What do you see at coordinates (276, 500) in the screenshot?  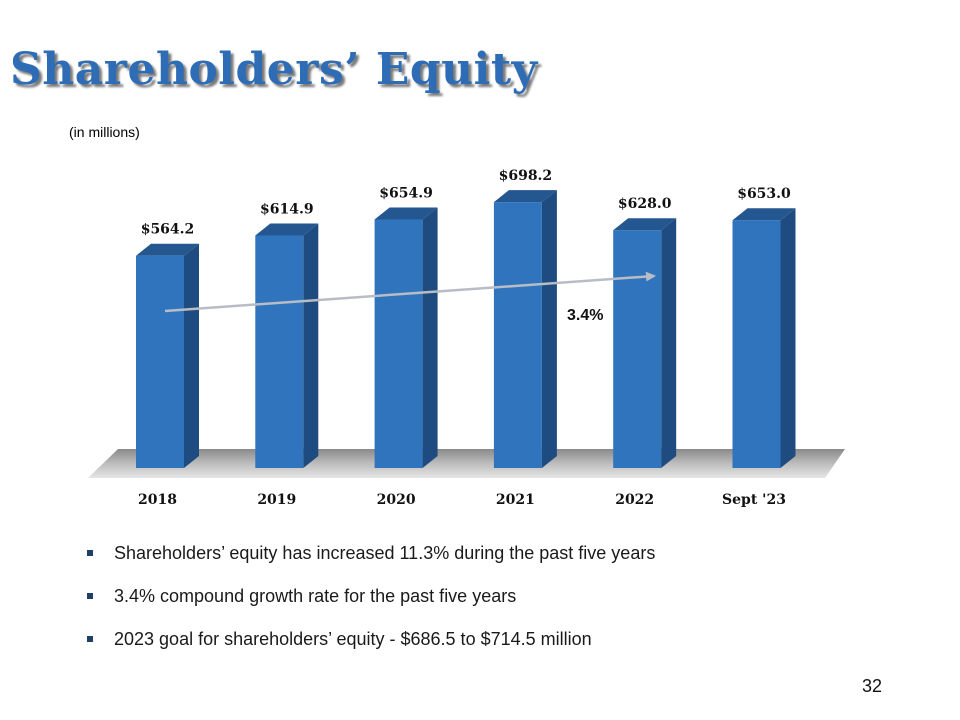 I see `category-label: 2019` at bounding box center [276, 500].